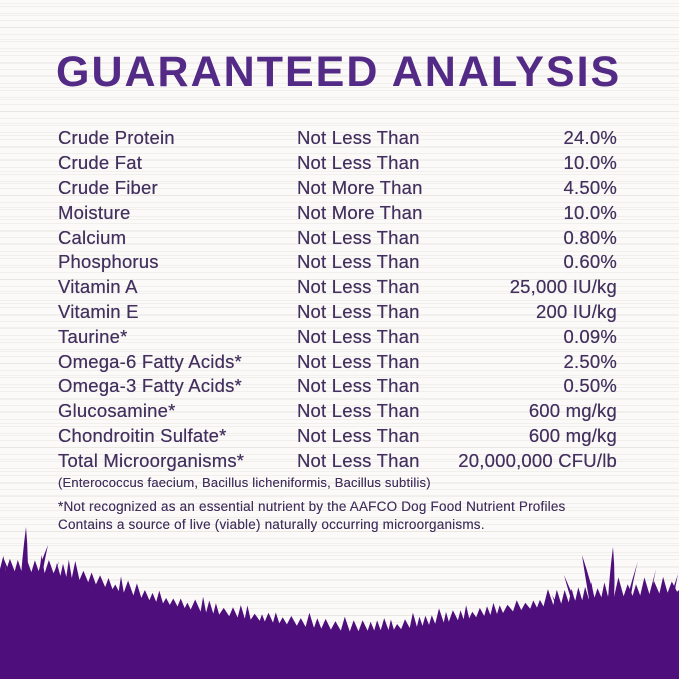  Describe the element at coordinates (142, 435) in the screenshot. I see `nutrient-name: Chondroitin Sulfate*` at that location.